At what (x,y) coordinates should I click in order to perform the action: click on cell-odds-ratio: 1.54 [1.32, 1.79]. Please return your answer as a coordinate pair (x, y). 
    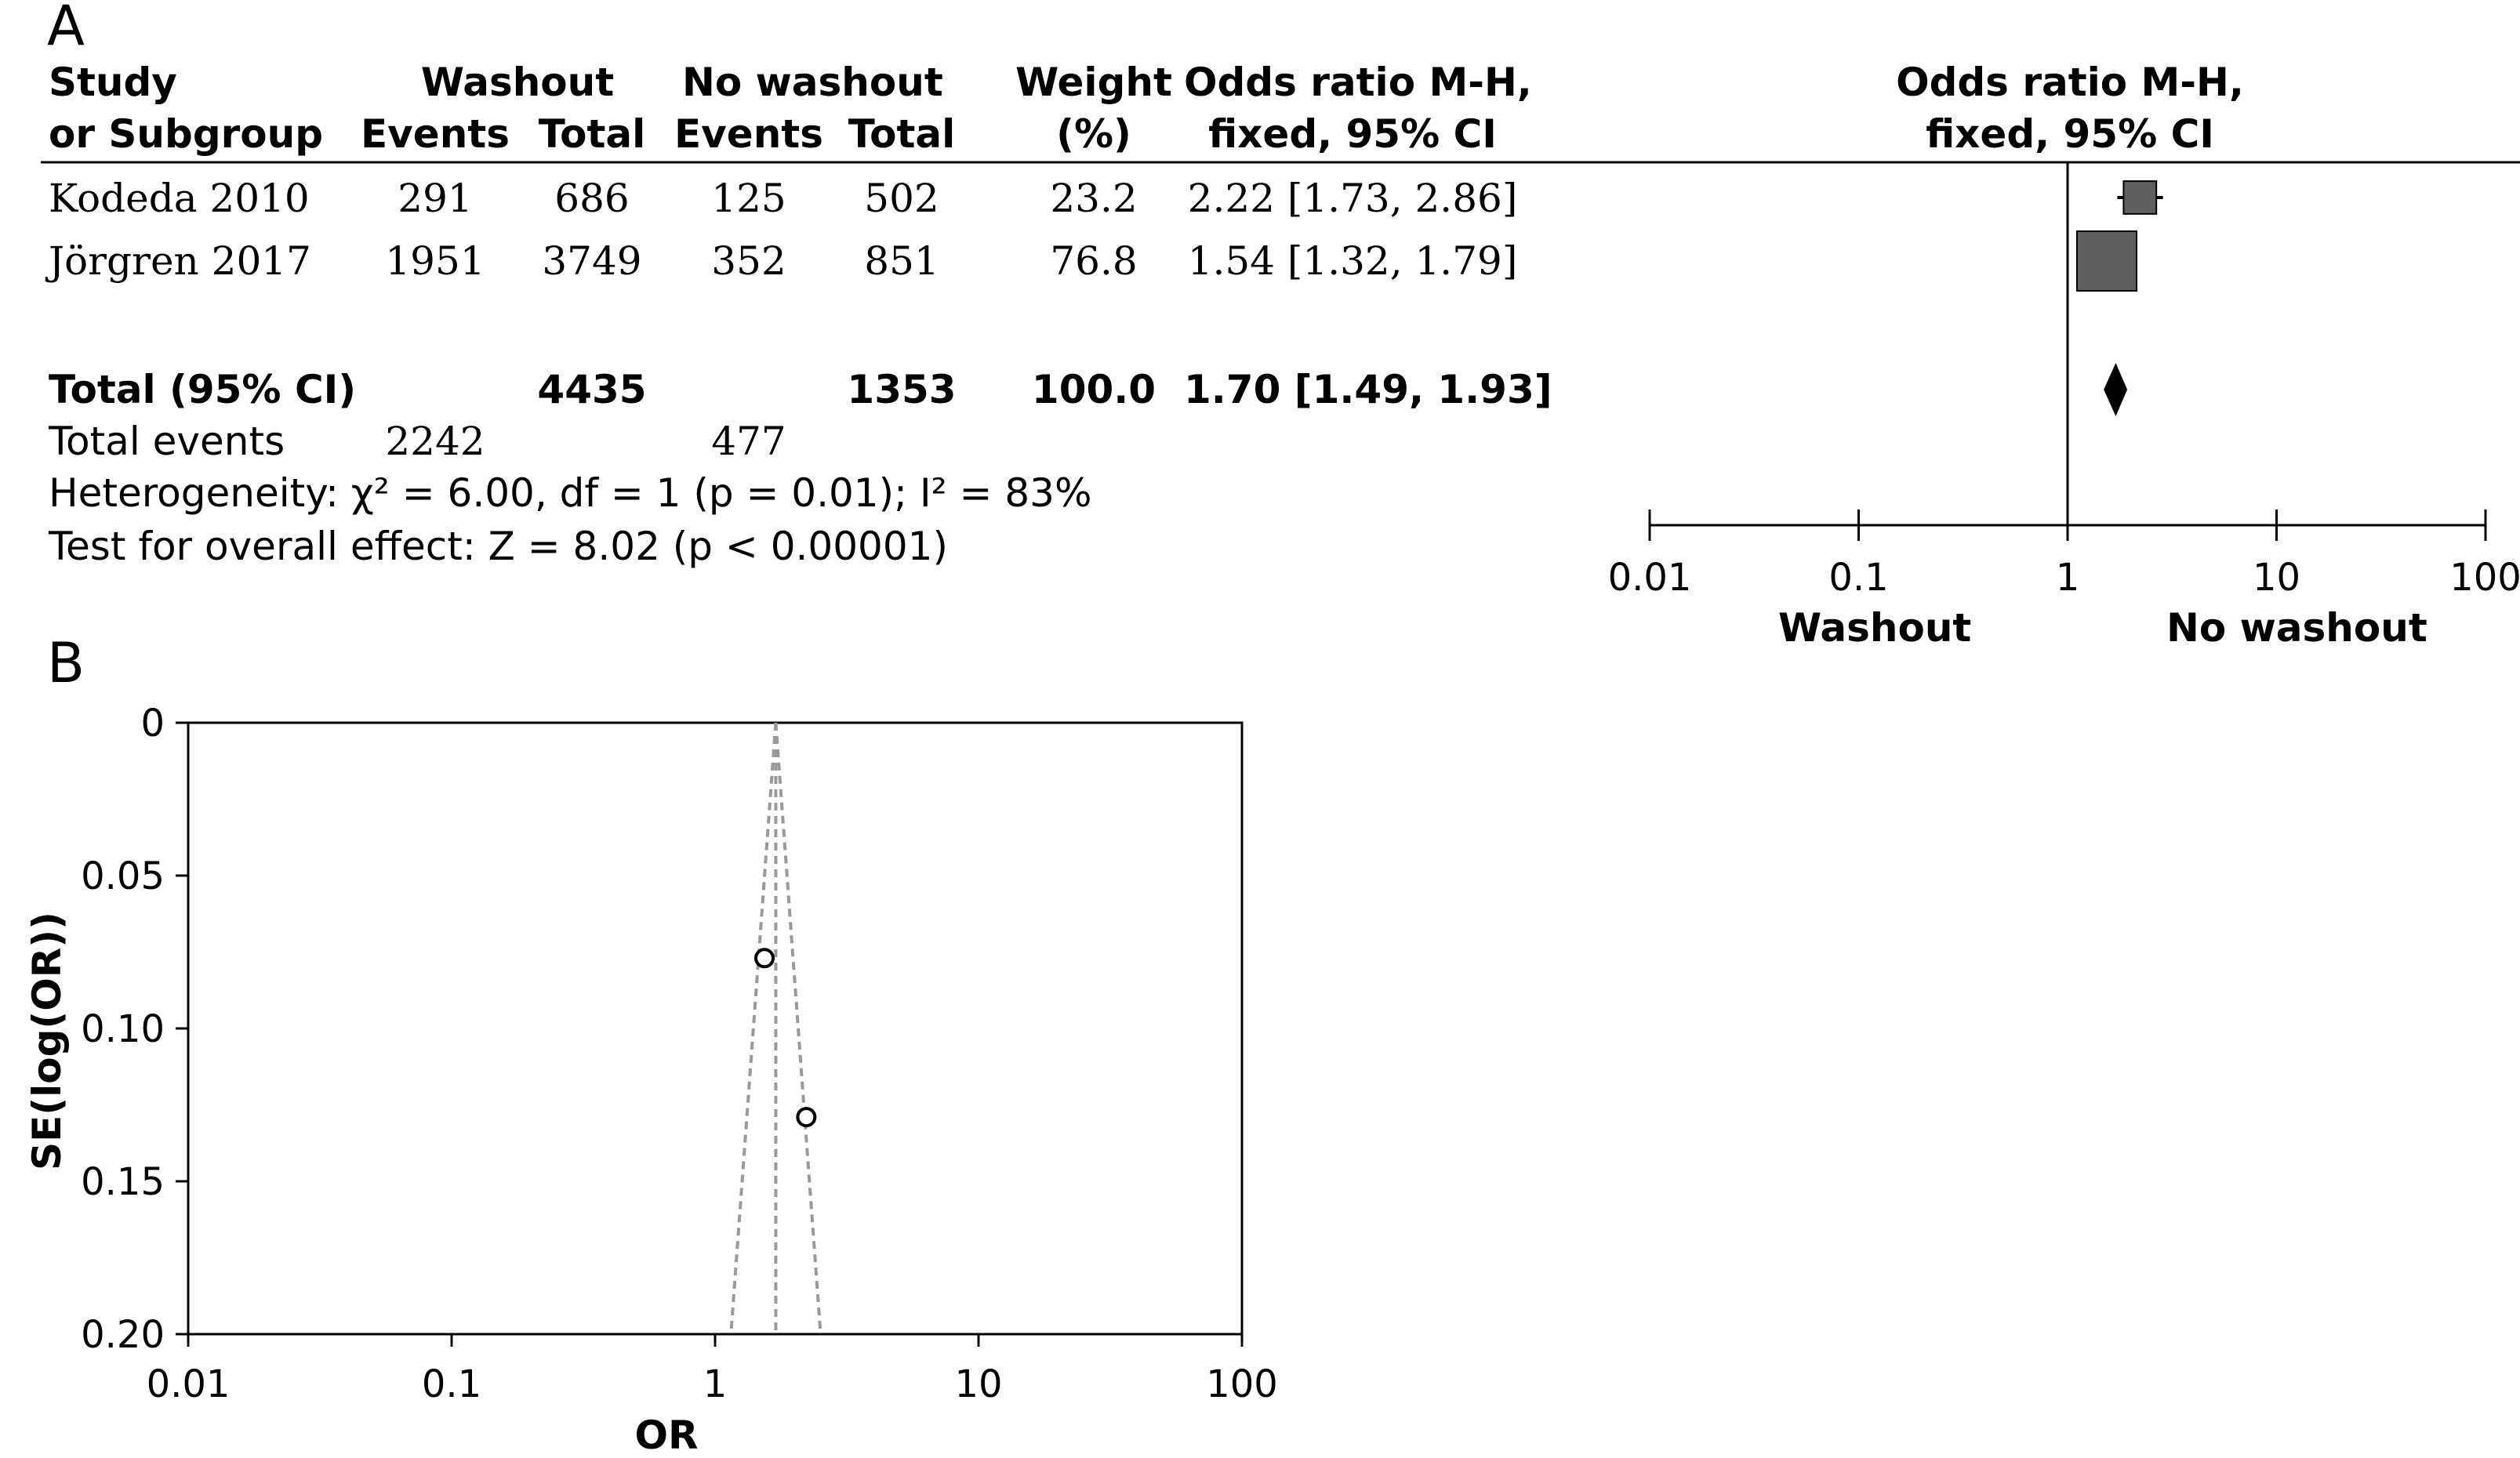
    Looking at the image, I should click on (1352, 261).